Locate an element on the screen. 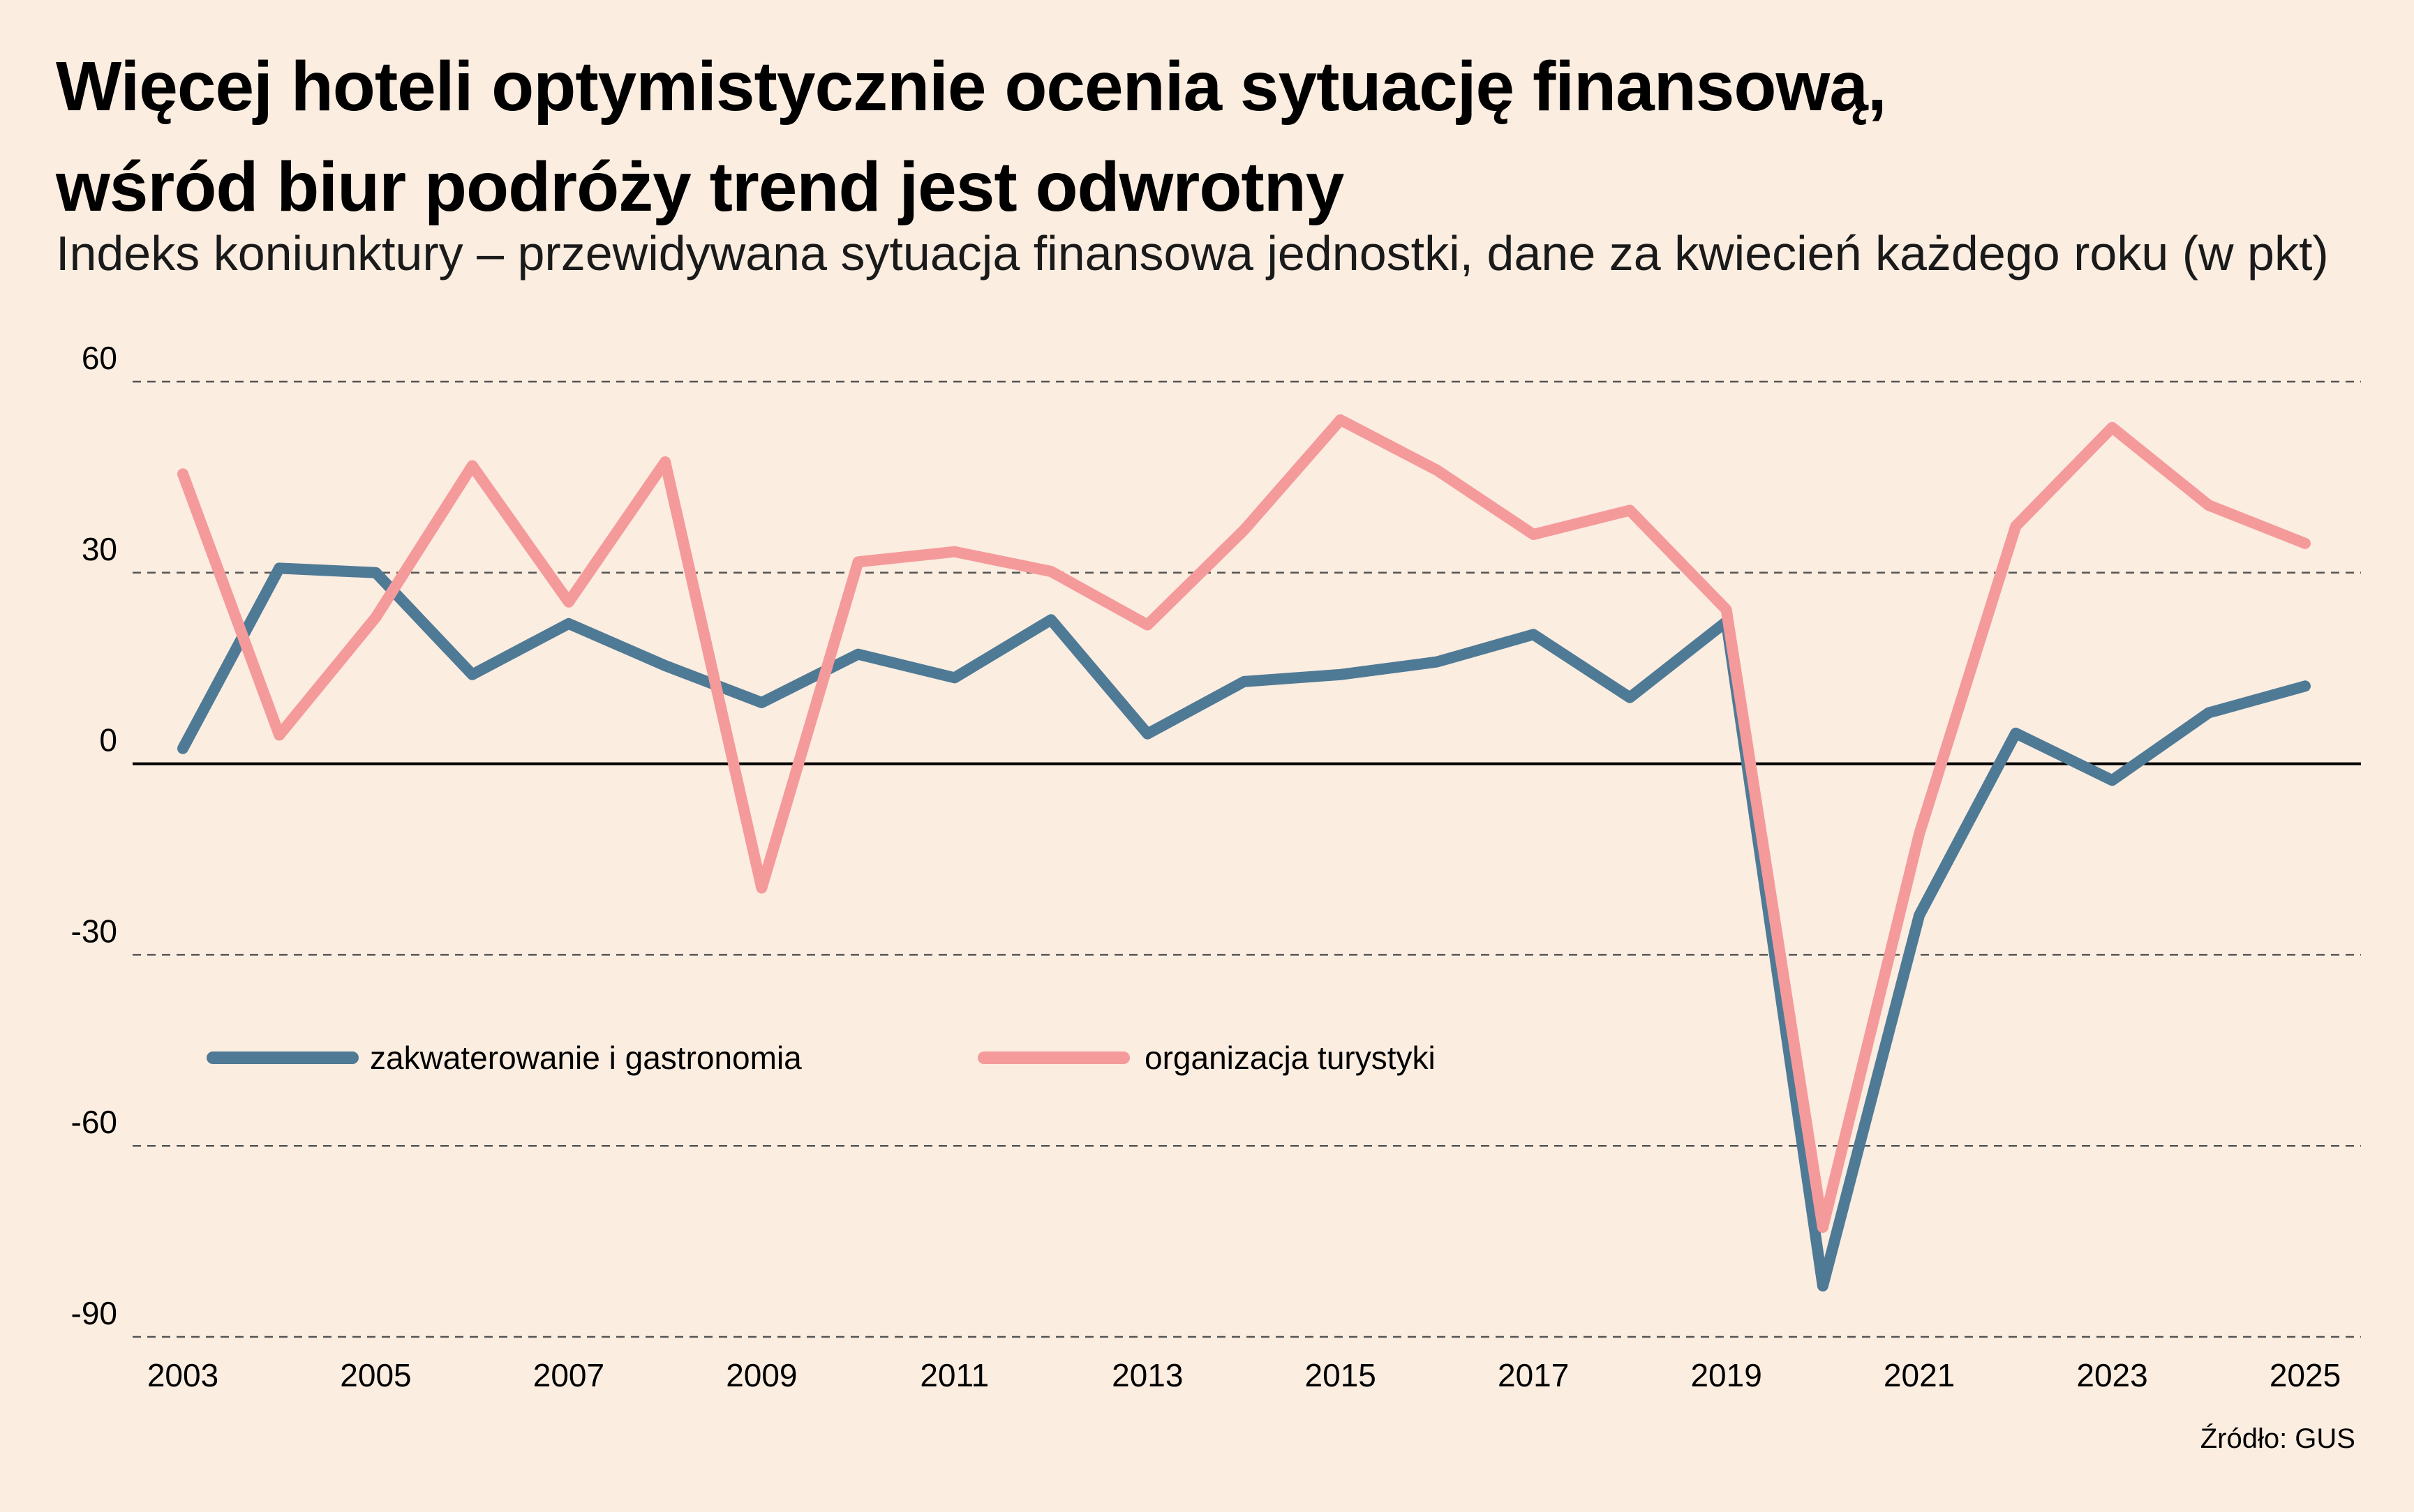  x-tick-label: 2025 is located at coordinates (2305, 1375).